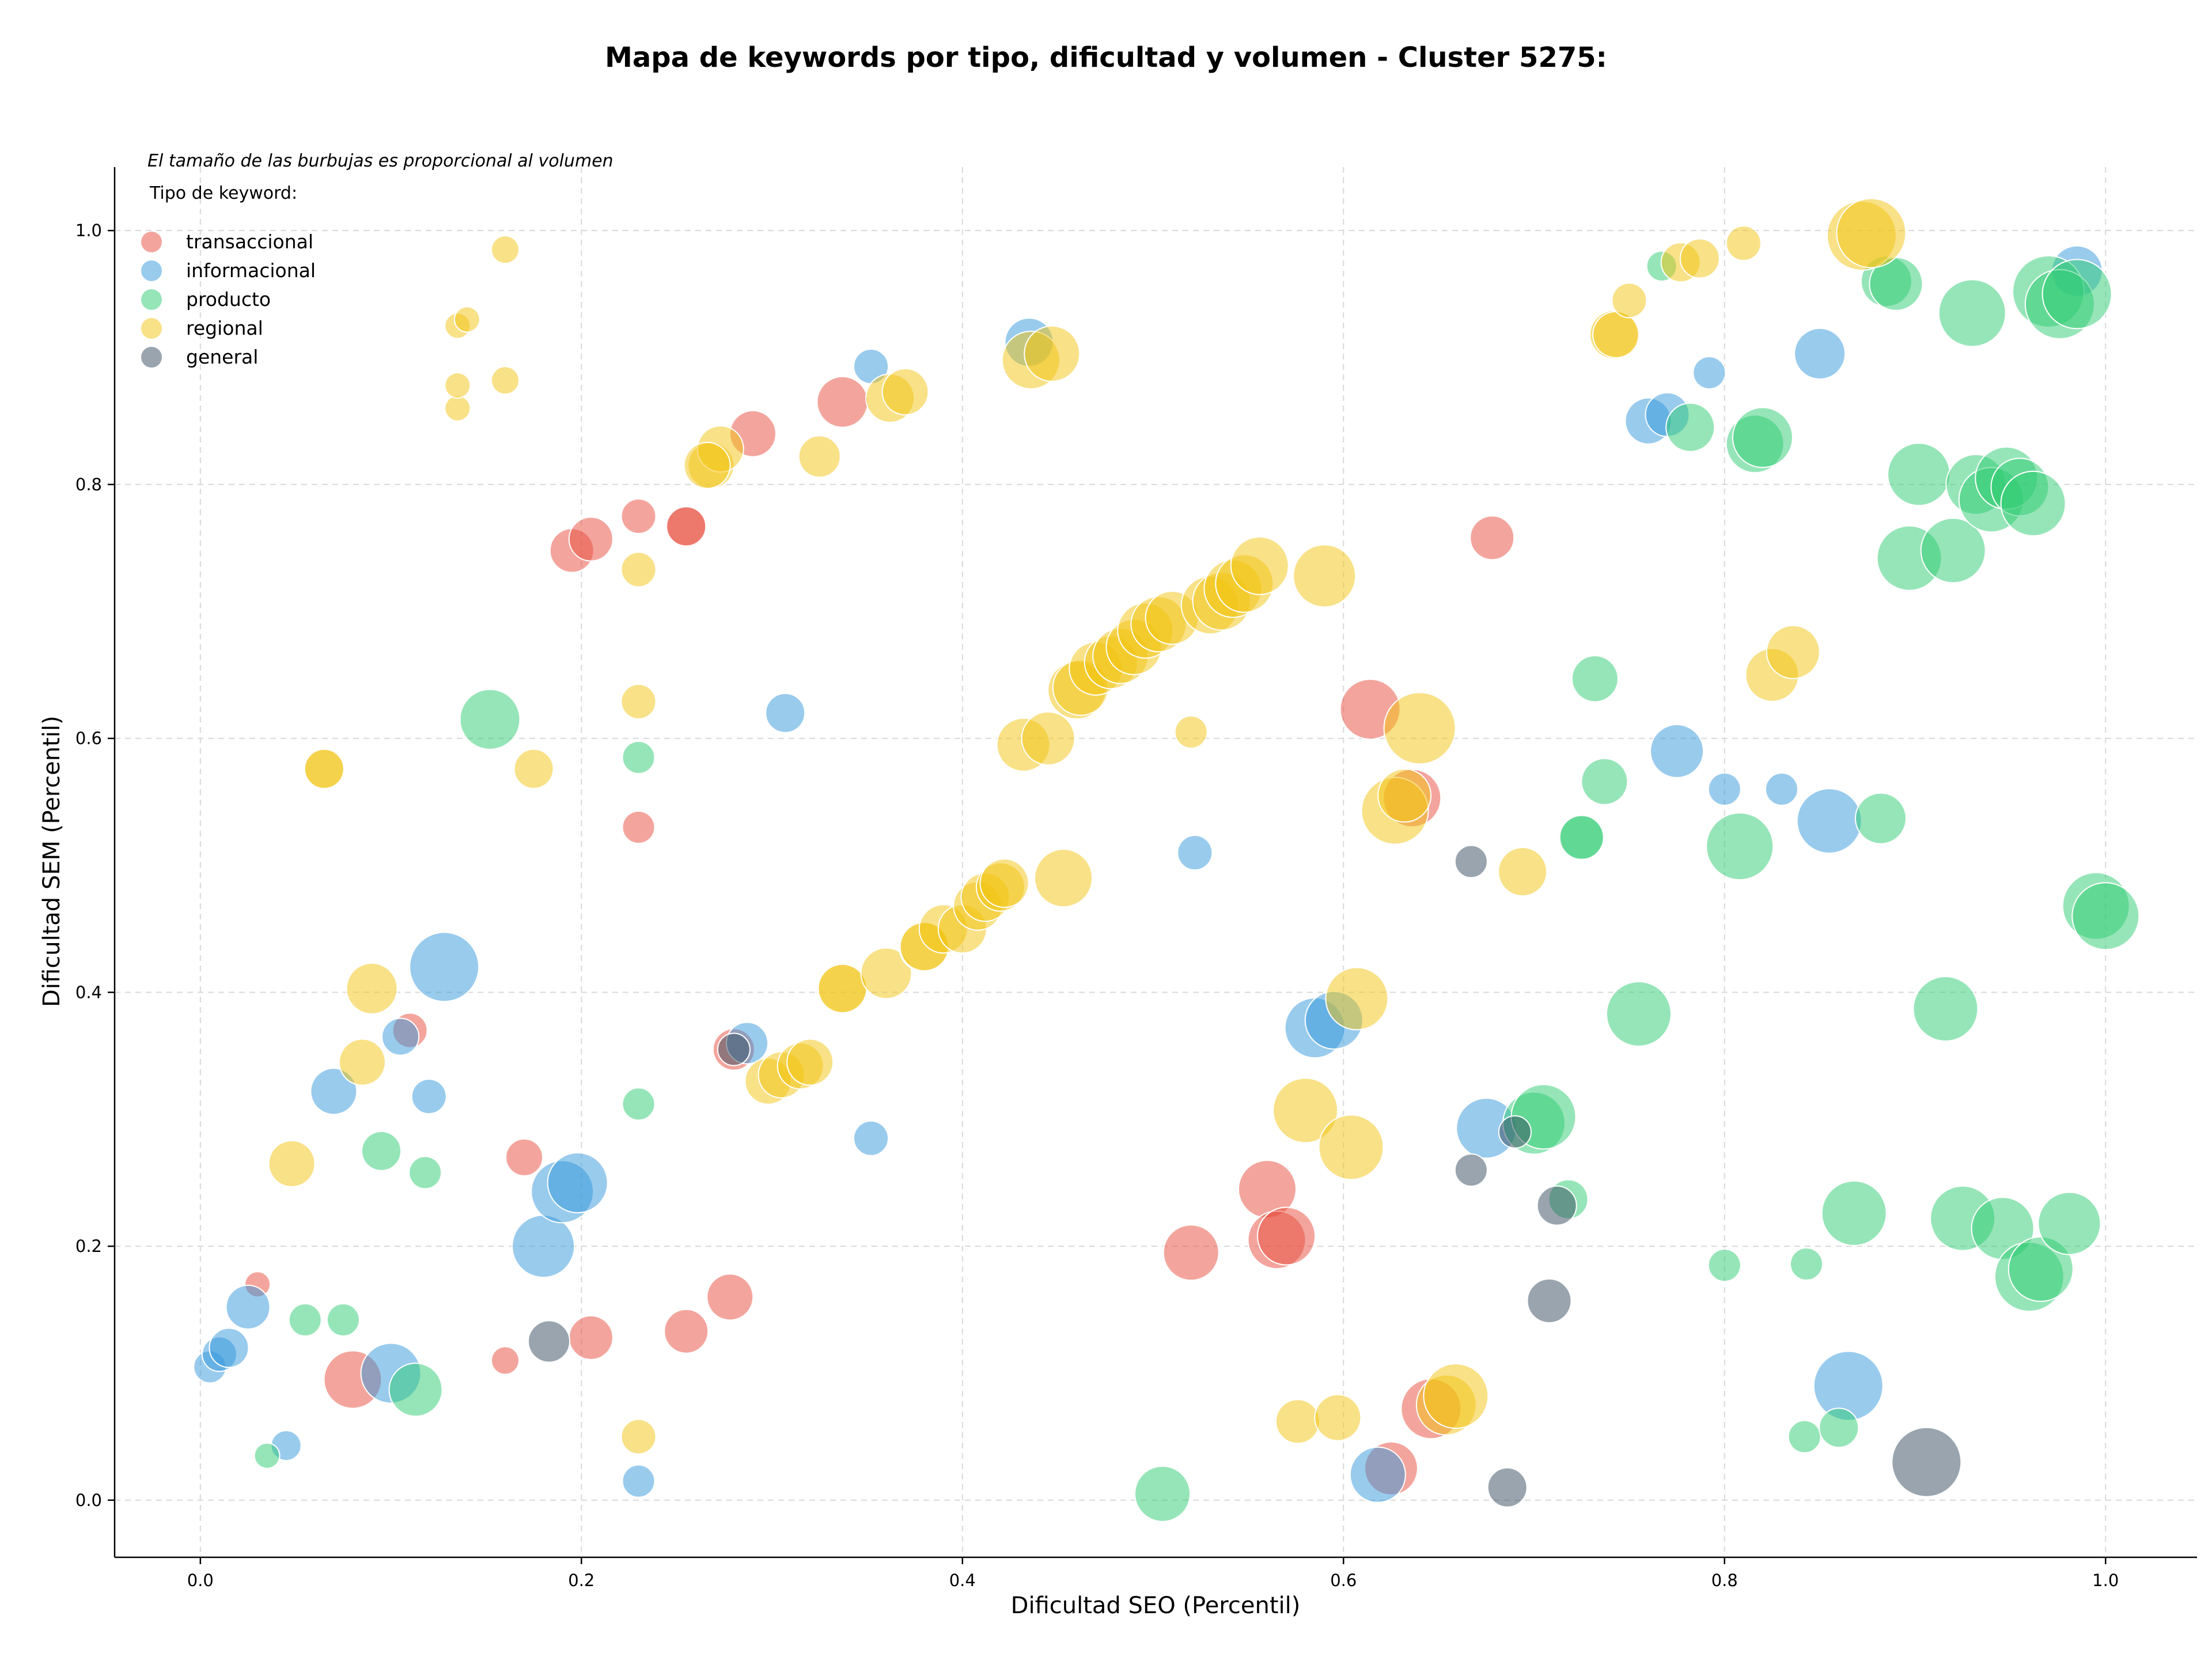 The height and width of the screenshot is (1661, 2212). I want to click on legend-marker-transaccional, so click(151, 242).